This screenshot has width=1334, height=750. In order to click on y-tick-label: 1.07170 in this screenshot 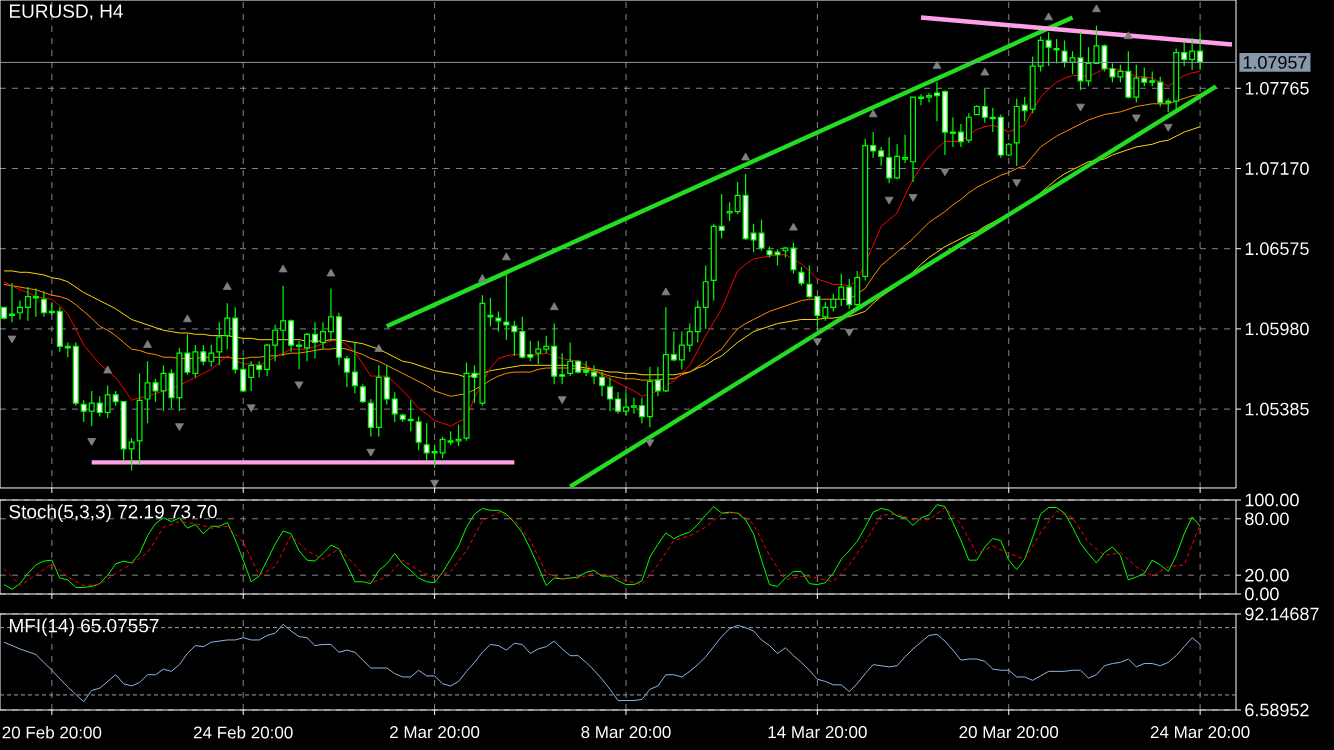, I will do `click(1277, 168)`.